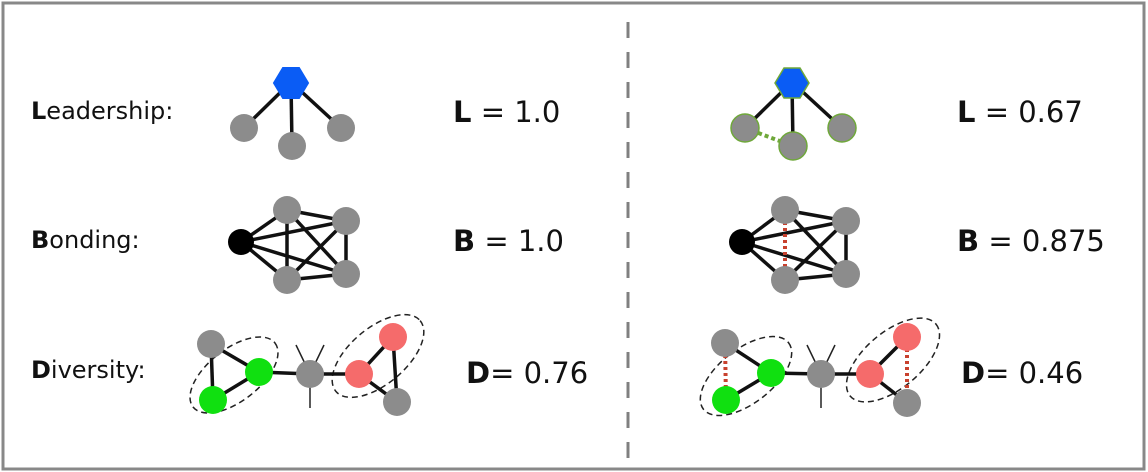  Describe the element at coordinates (1031, 241) in the screenshot. I see `metric-right-bonding: B = 0.875` at that location.